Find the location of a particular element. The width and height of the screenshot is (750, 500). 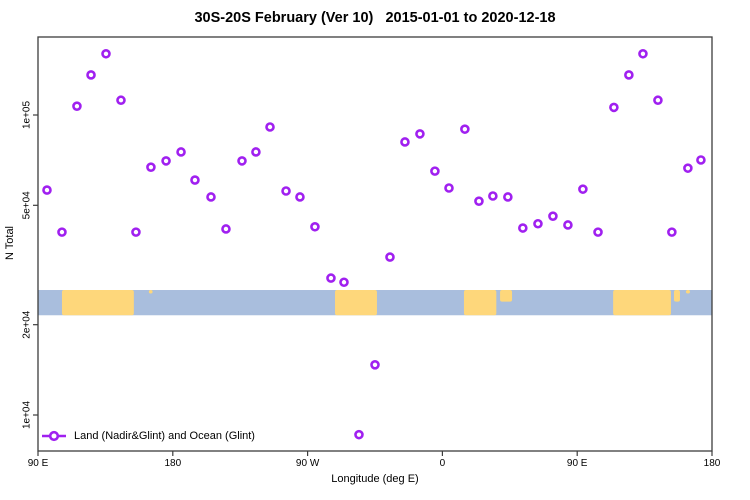

x-tick-label: 0 is located at coordinates (443, 463).